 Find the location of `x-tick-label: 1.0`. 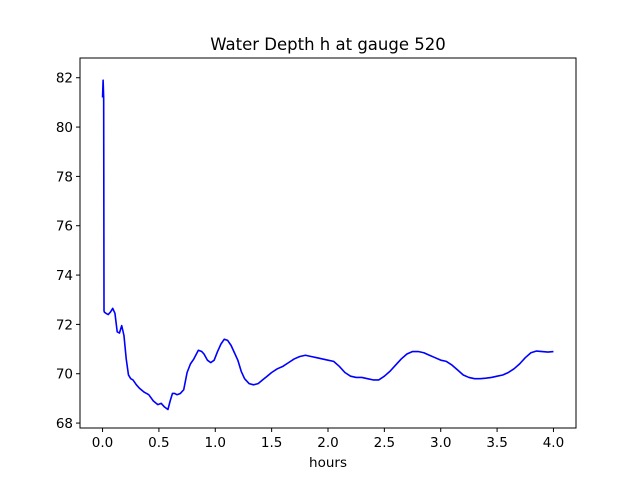

x-tick-label: 1.0 is located at coordinates (215, 443).